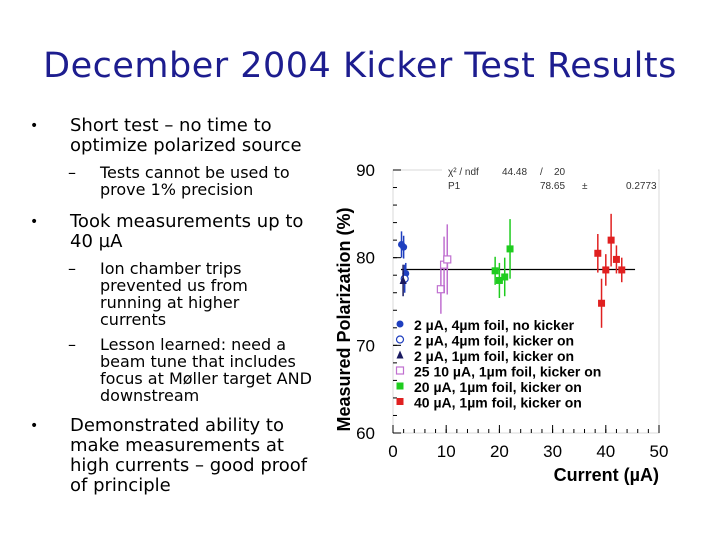 The width and height of the screenshot is (720, 540). Describe the element at coordinates (494, 356) in the screenshot. I see `legend-label: 2 µA, 1µm foil, kicker on` at that location.